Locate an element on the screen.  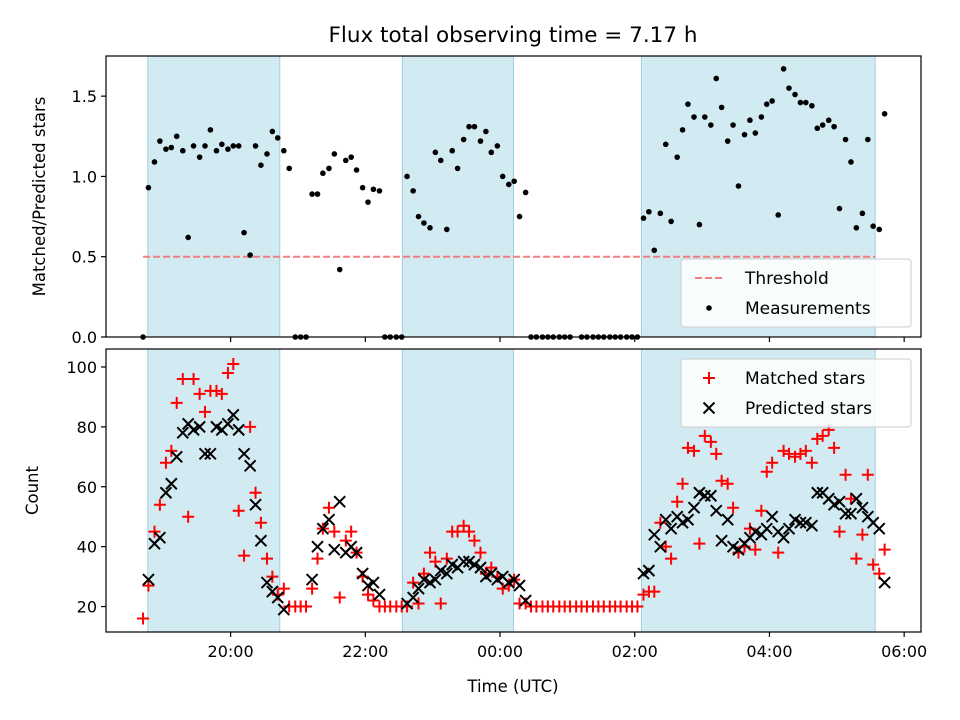
y-tick-label: 60 is located at coordinates (87, 487).